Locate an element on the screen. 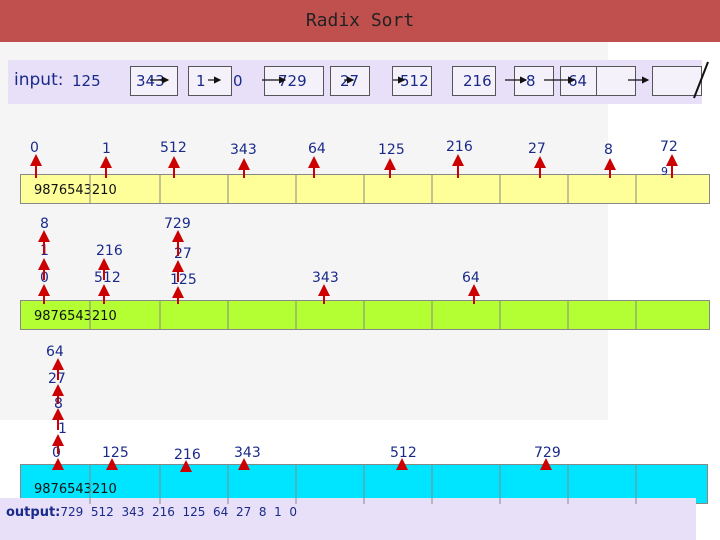  input-value: 0 is located at coordinates (238, 81).